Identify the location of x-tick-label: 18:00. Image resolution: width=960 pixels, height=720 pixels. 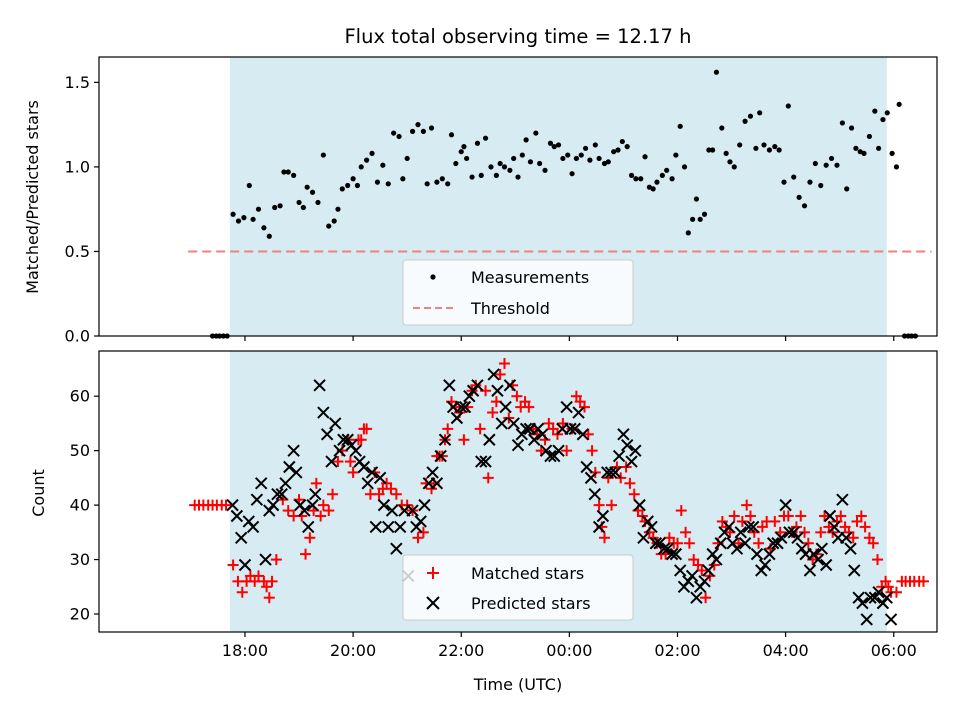
(245, 650).